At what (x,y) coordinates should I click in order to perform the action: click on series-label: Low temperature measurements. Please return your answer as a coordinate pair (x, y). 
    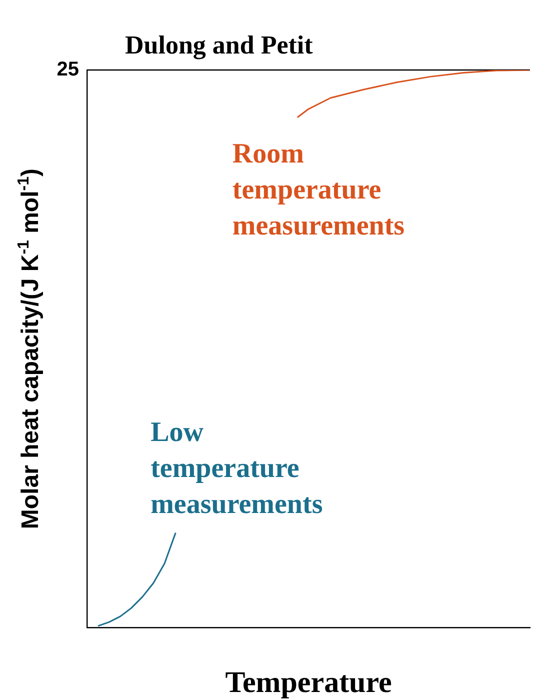
    Looking at the image, I should click on (236, 468).